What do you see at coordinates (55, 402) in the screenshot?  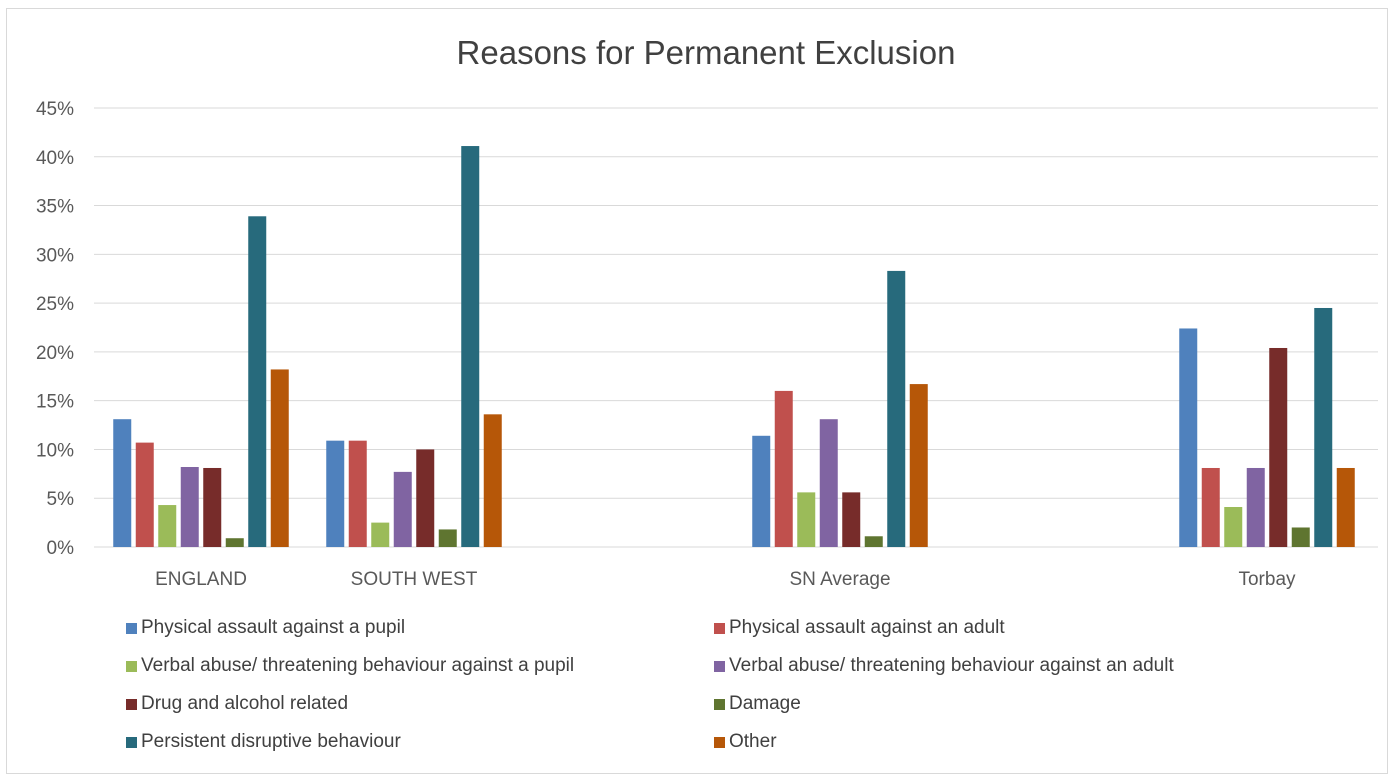 I see `y-tick-label: 15%` at bounding box center [55, 402].